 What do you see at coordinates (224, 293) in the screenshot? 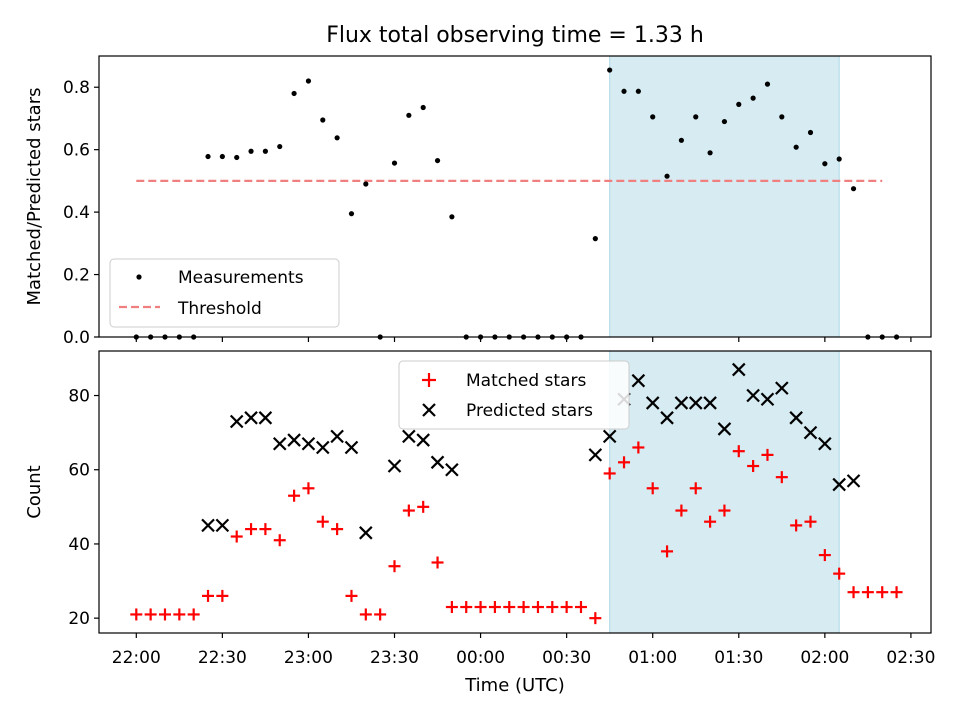
I see `legend-box-top` at bounding box center [224, 293].